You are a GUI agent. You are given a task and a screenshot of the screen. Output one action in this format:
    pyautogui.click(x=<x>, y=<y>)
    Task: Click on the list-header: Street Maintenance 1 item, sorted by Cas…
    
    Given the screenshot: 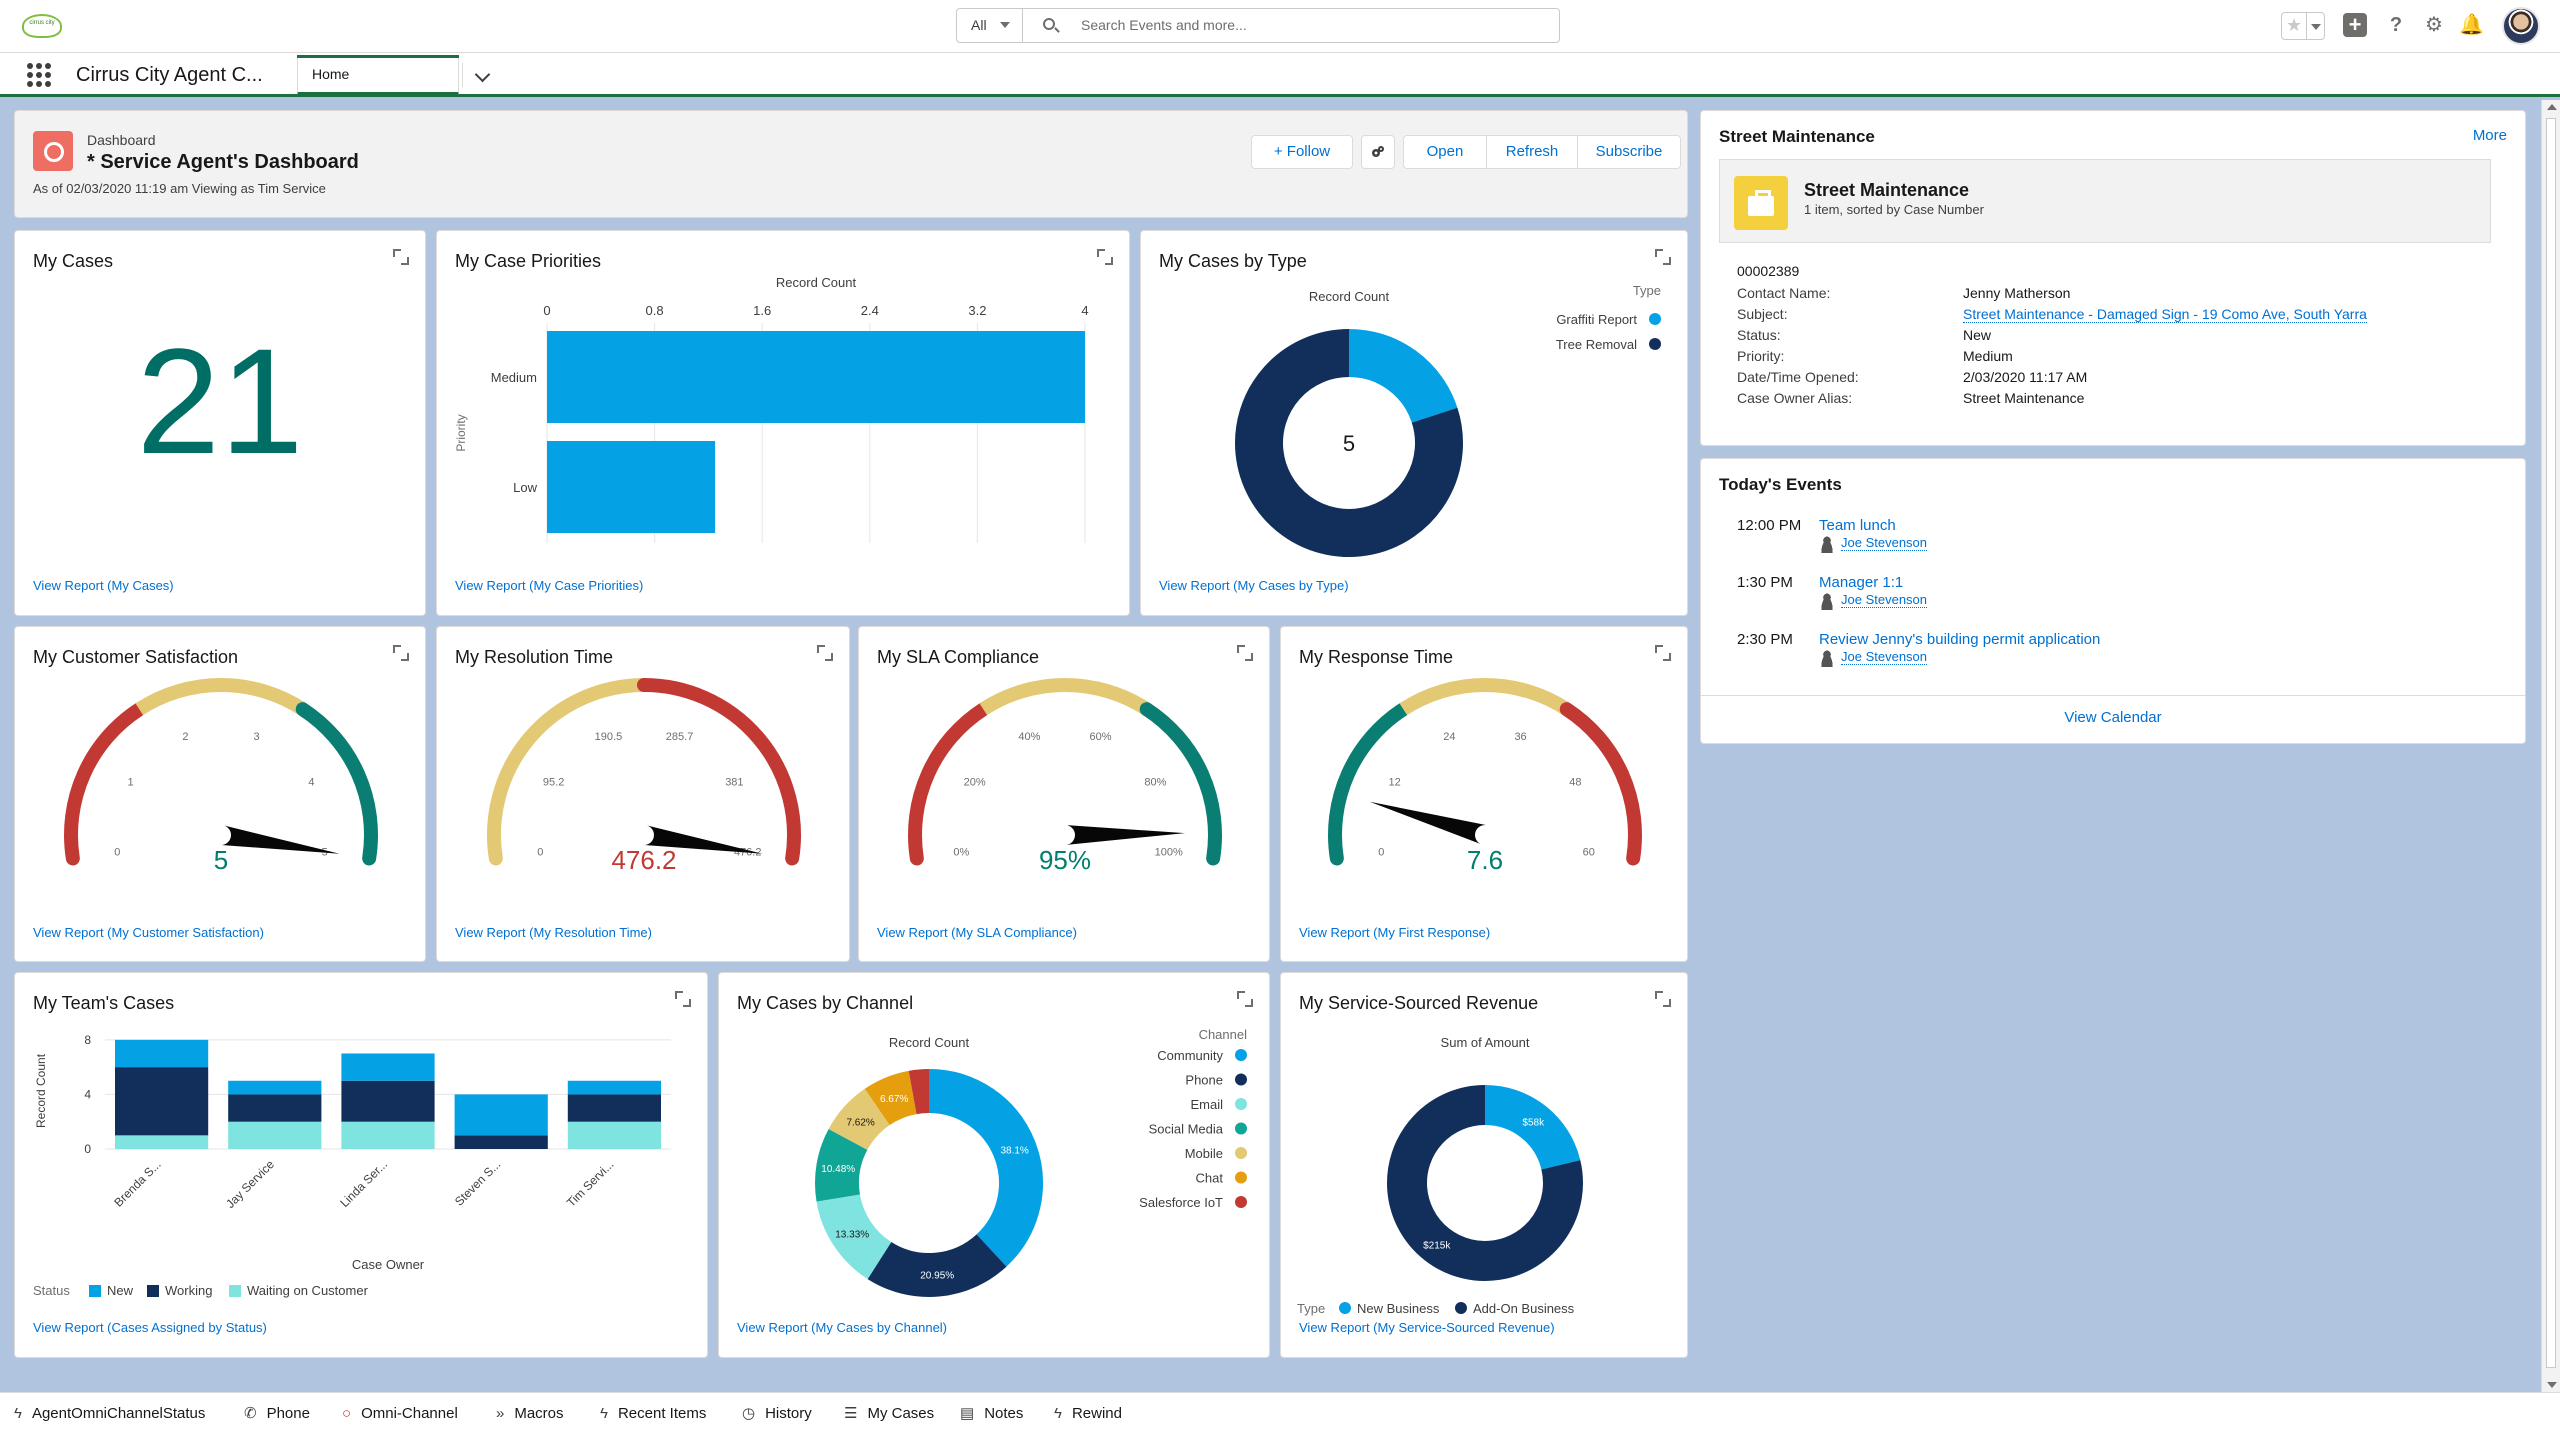 What is the action you would take?
    pyautogui.click(x=2105, y=201)
    